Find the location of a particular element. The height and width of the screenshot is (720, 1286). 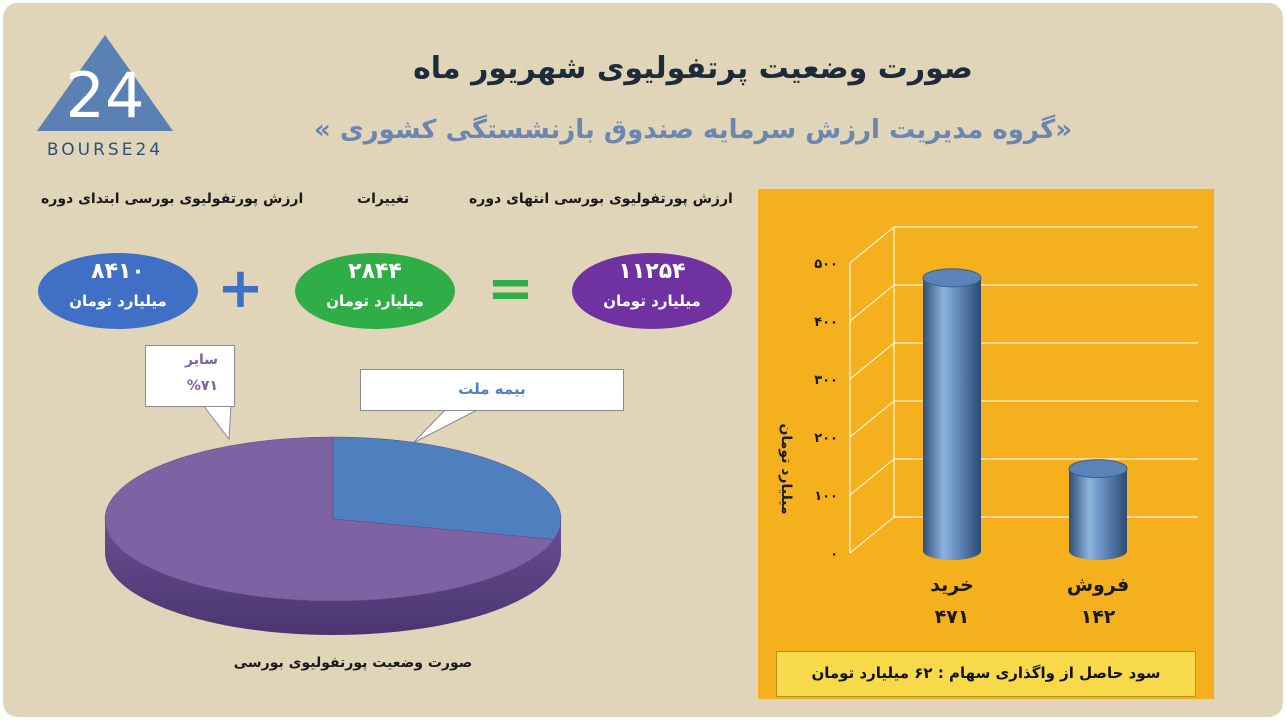

pie-caption: صورت وضعیت پورتفولیوی بورسی is located at coordinates (353, 663).